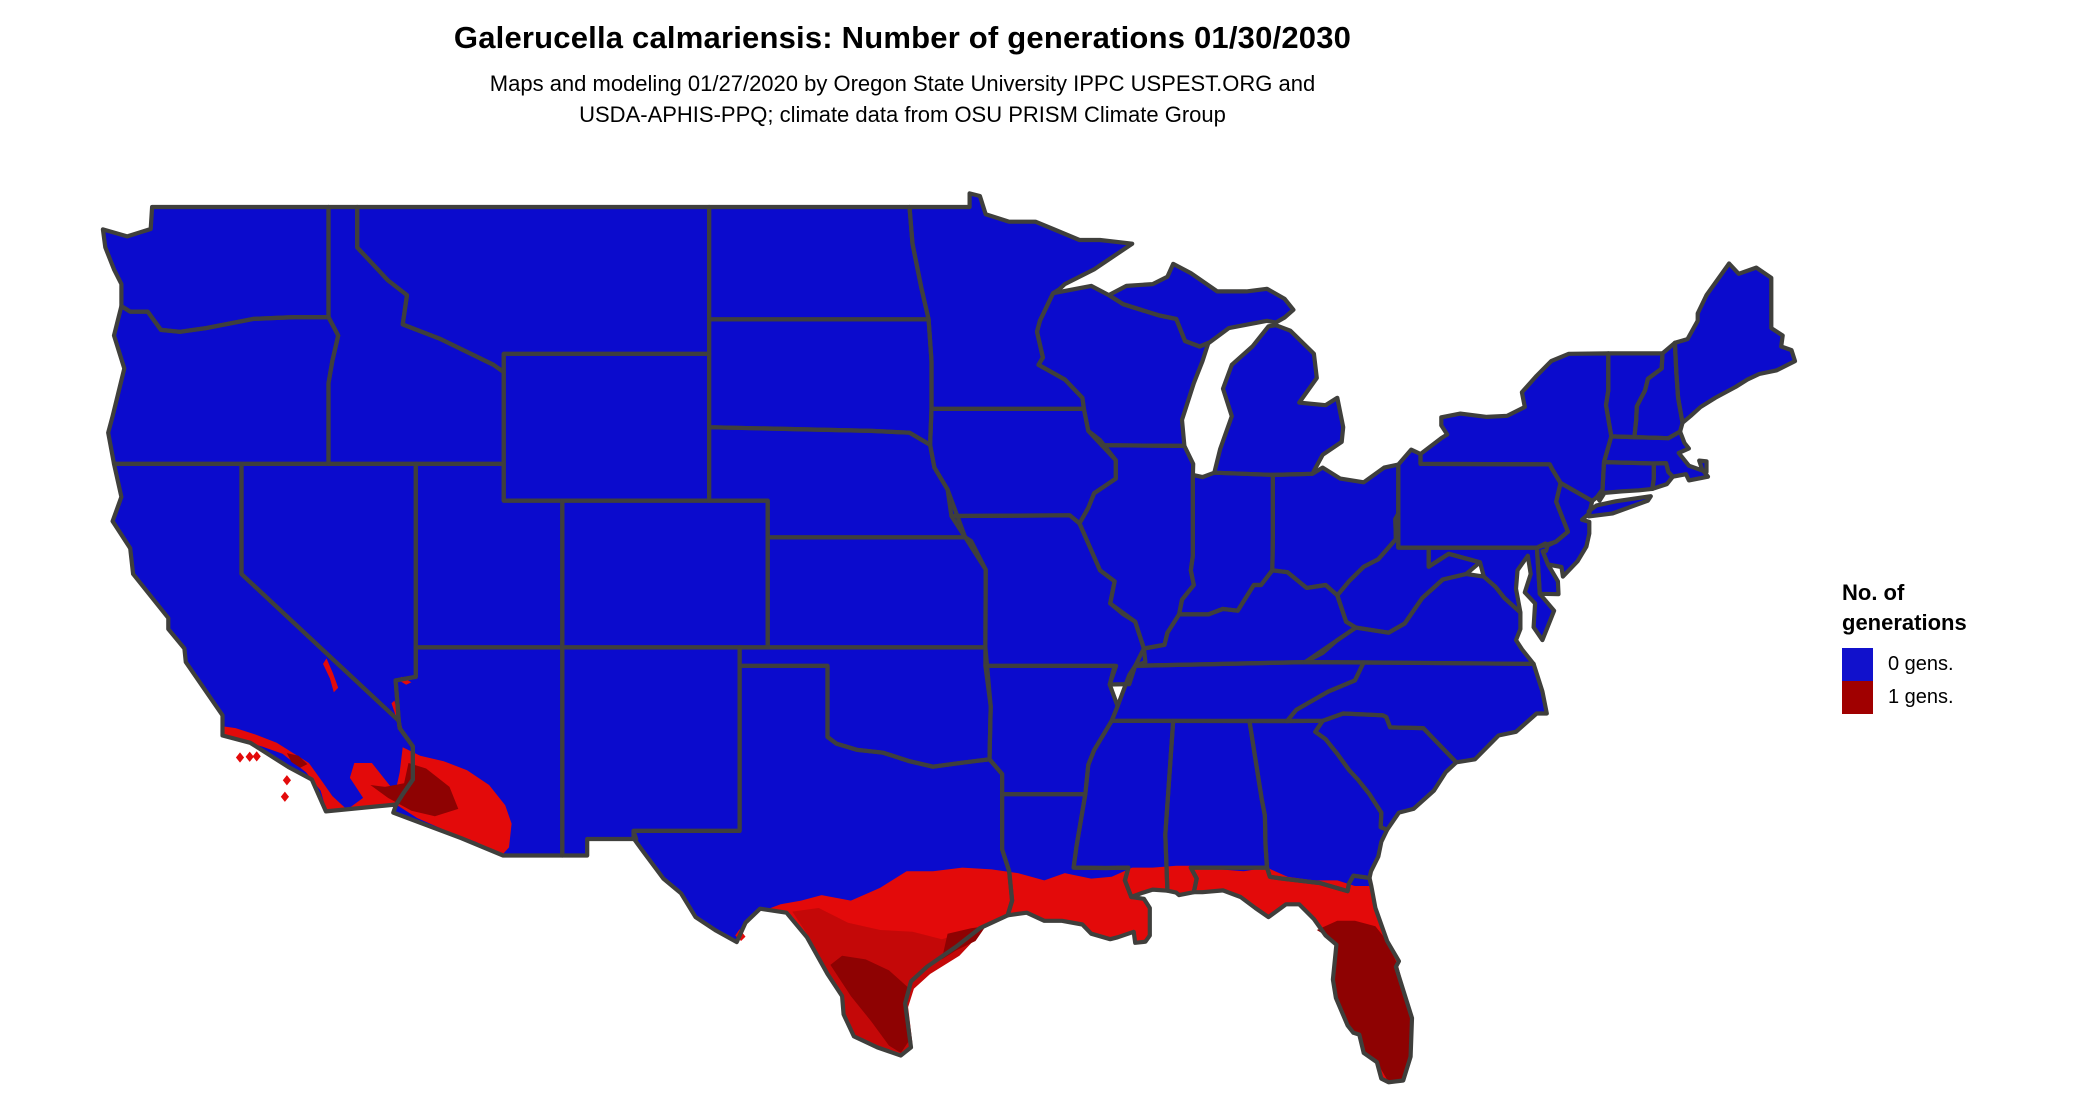  What do you see at coordinates (416, 335) in the screenshot?
I see `state-fill-id` at bounding box center [416, 335].